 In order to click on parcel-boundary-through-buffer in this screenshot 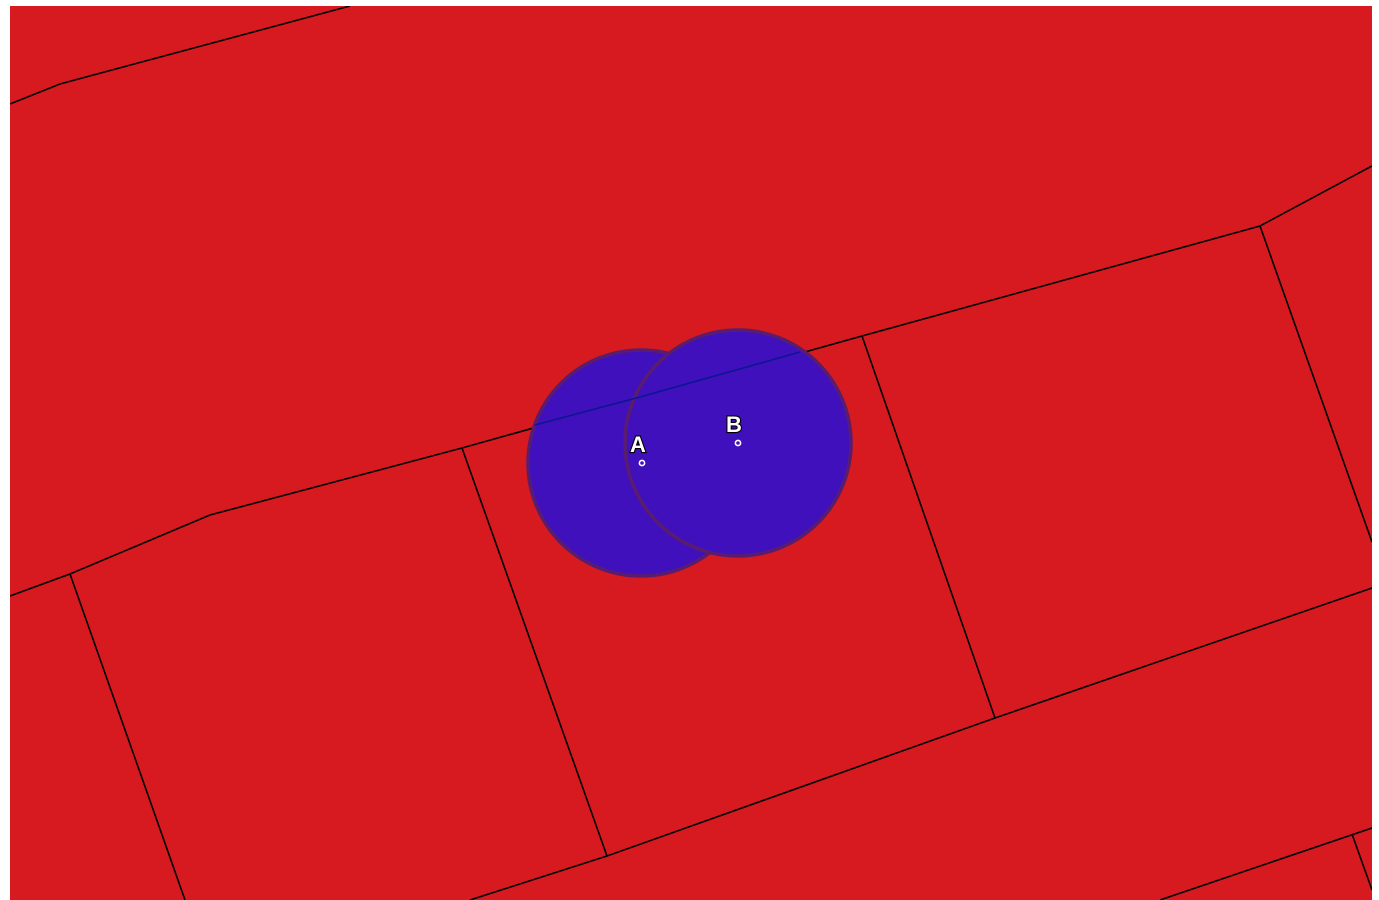, I will do `click(667, 388)`.